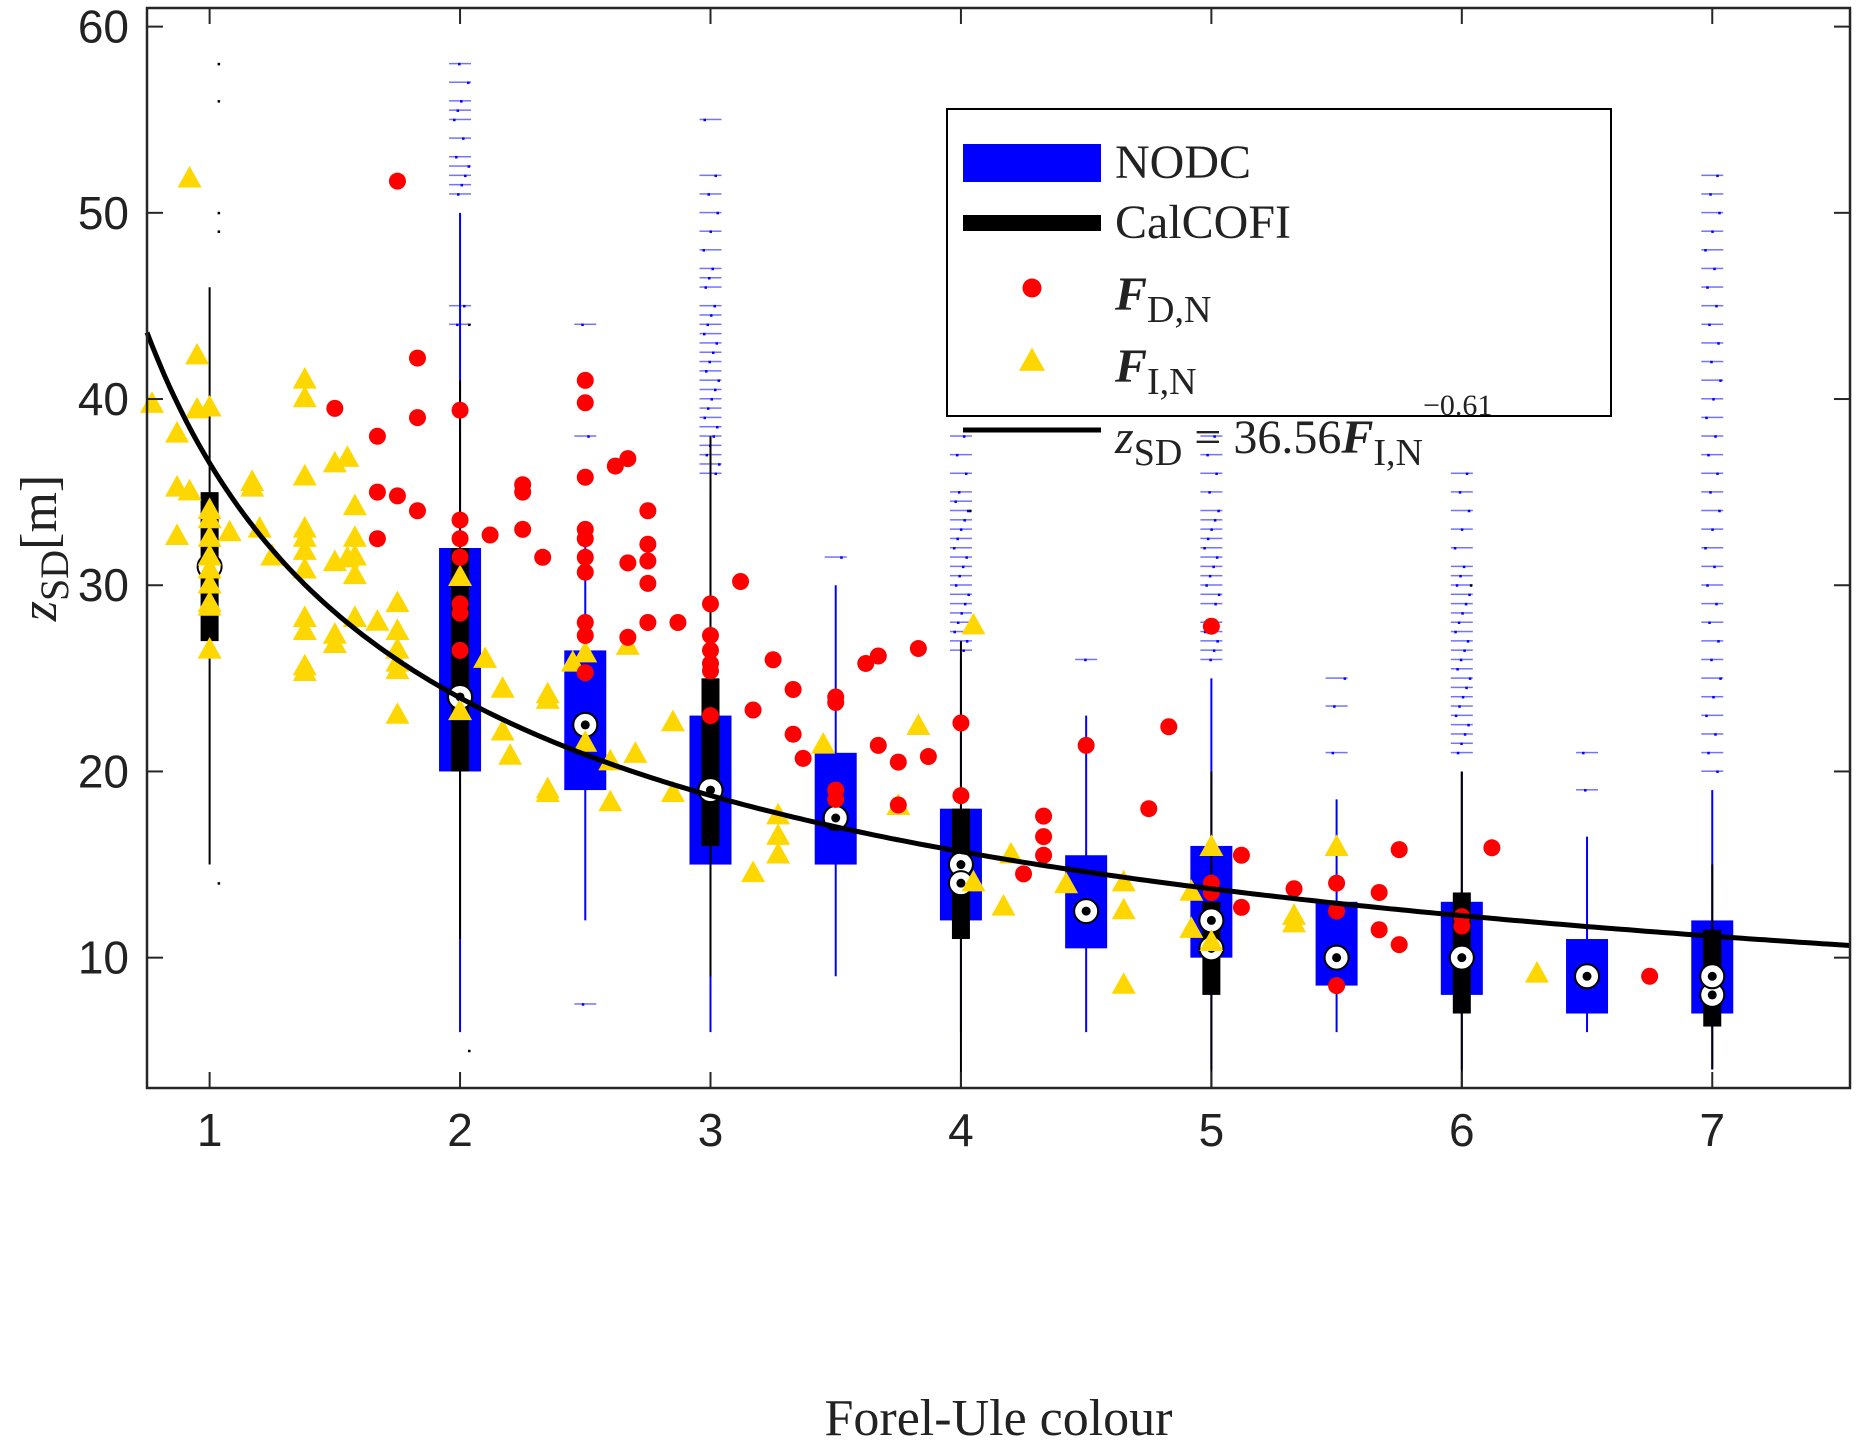 The image size is (1856, 1447). I want to click on legend-label: CalCOFI, so click(1203, 222).